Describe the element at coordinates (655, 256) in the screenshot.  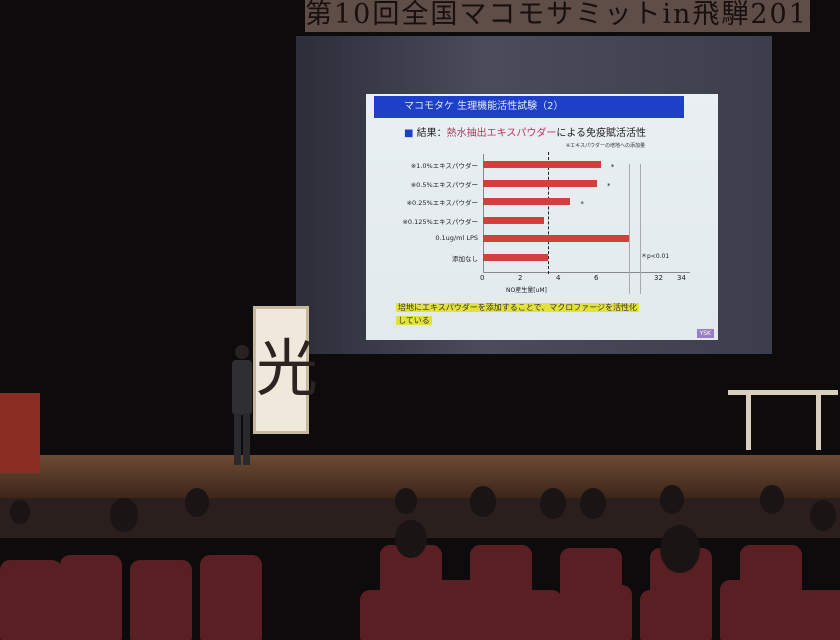
I see `p-value-annotation: ＊p<0.01` at that location.